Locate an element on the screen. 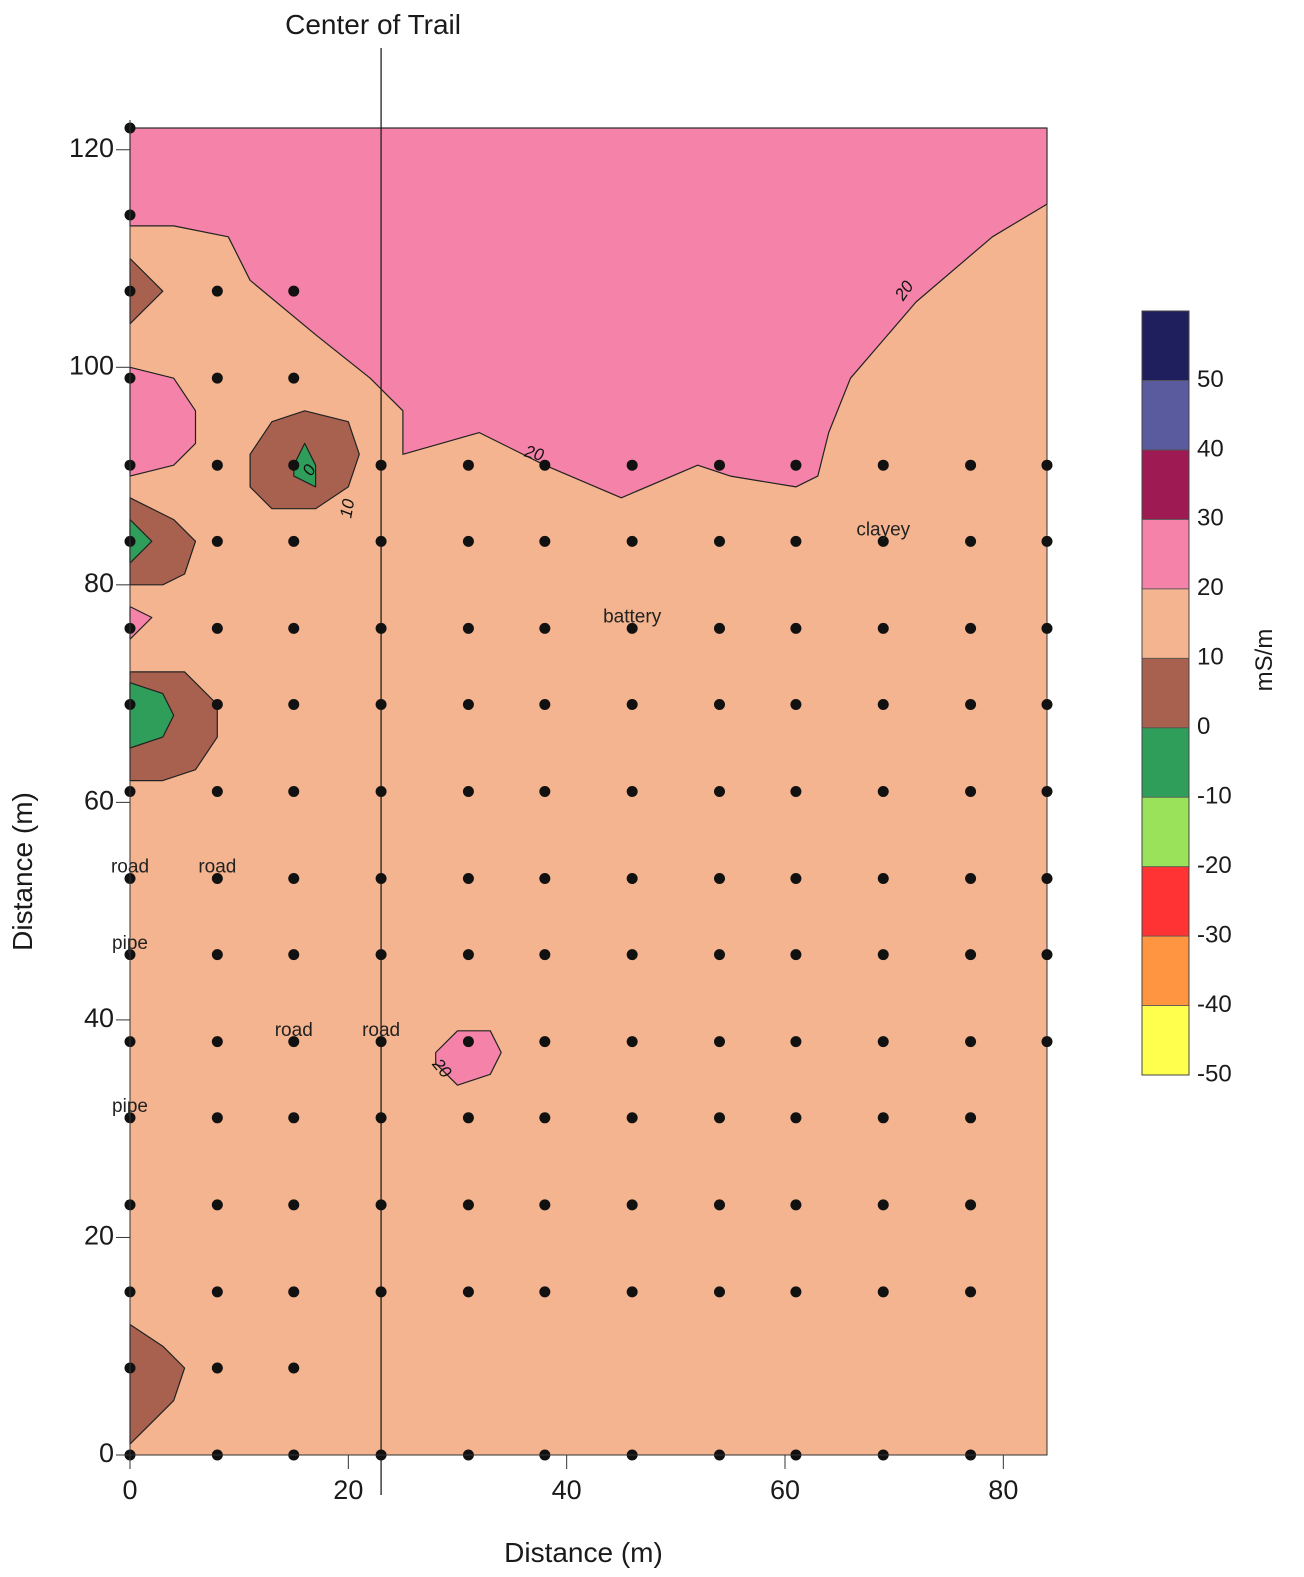  y-tick-label: 100 is located at coordinates (91, 365).